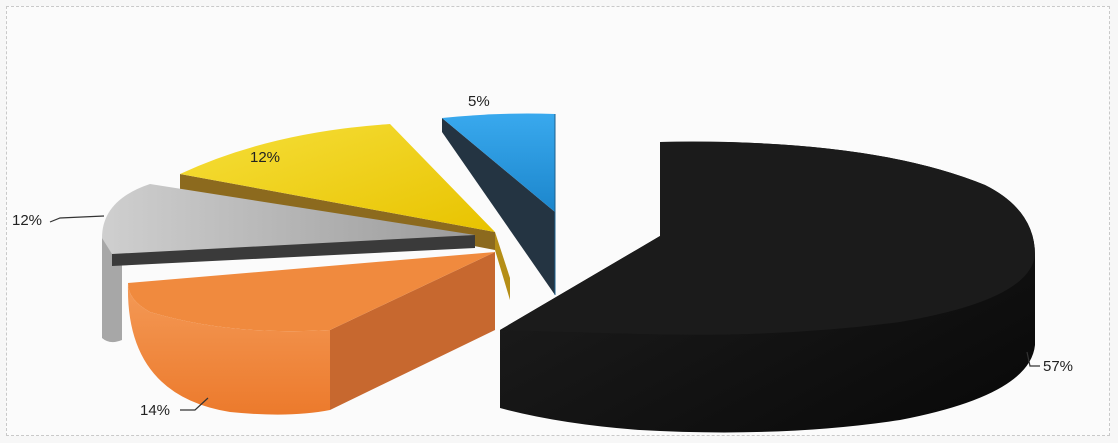 This screenshot has height=443, width=1118. Describe the element at coordinates (311, 333) in the screenshot. I see `pie-slice-orange` at that location.